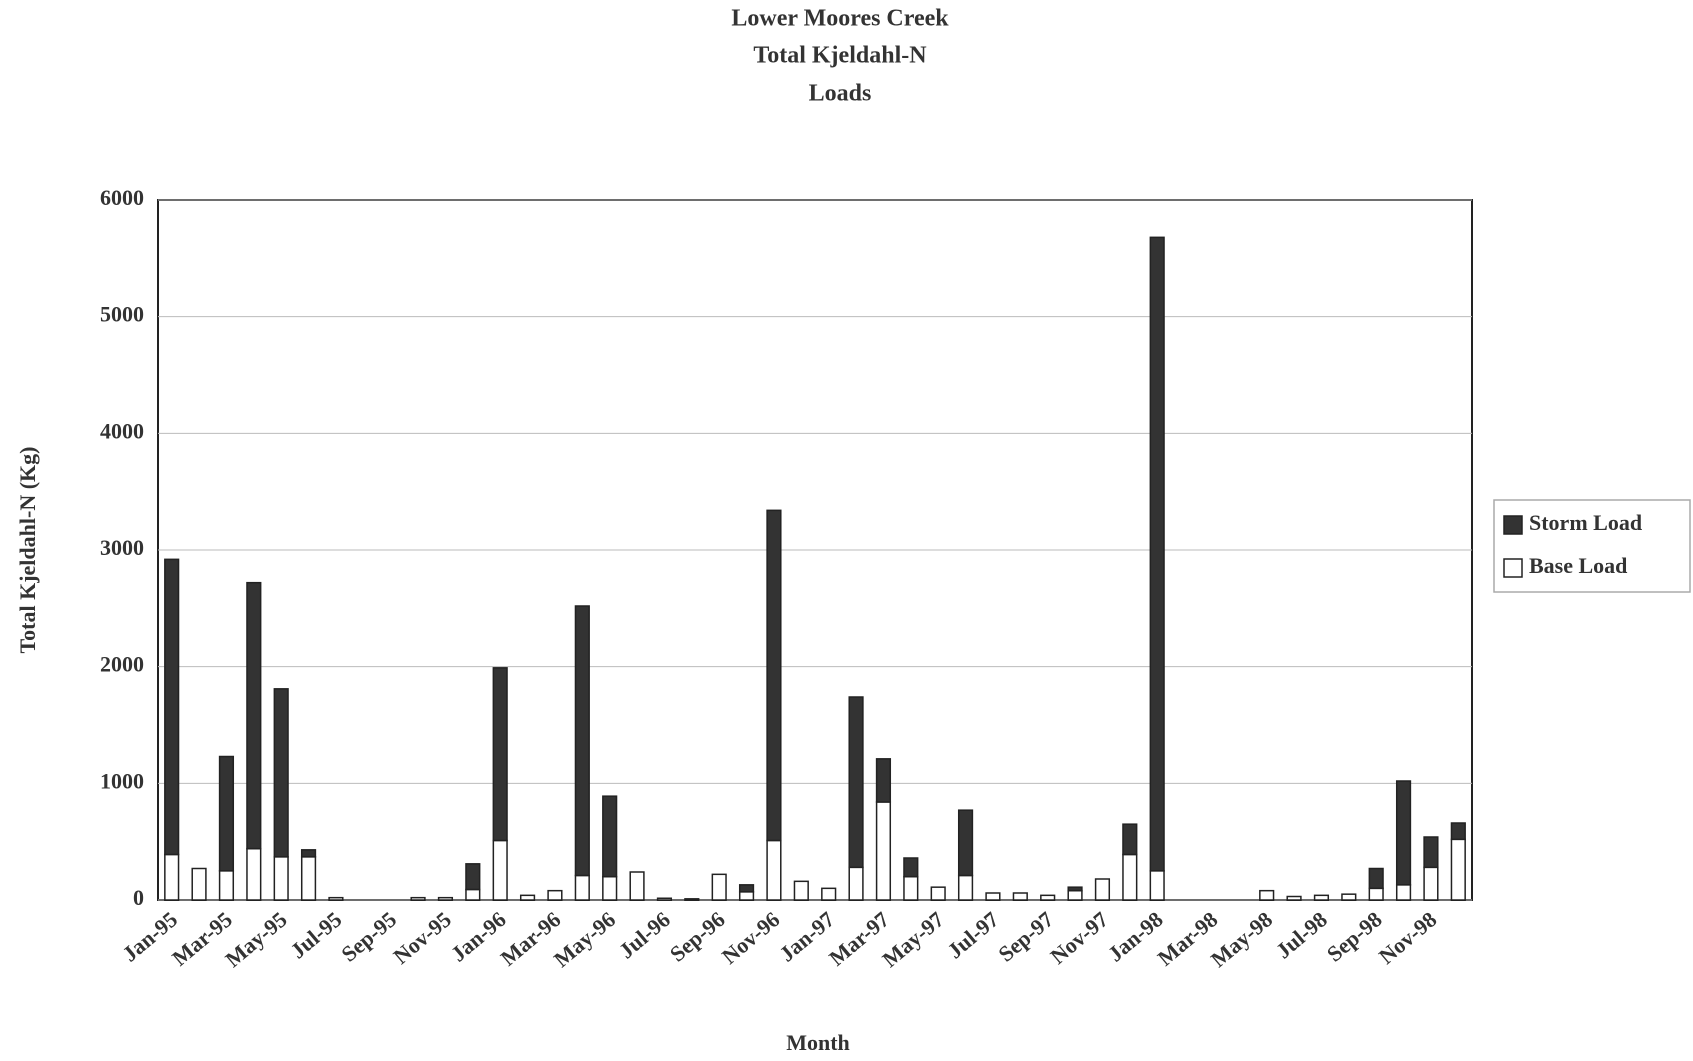 This screenshot has width=1693, height=1061. I want to click on y-tick-label: 6000, so click(122, 197).